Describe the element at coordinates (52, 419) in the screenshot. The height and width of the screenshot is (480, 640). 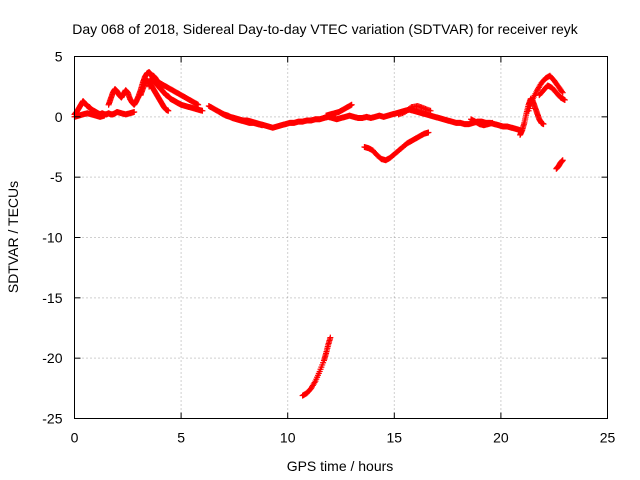
I see `y-tick-label: -25` at that location.